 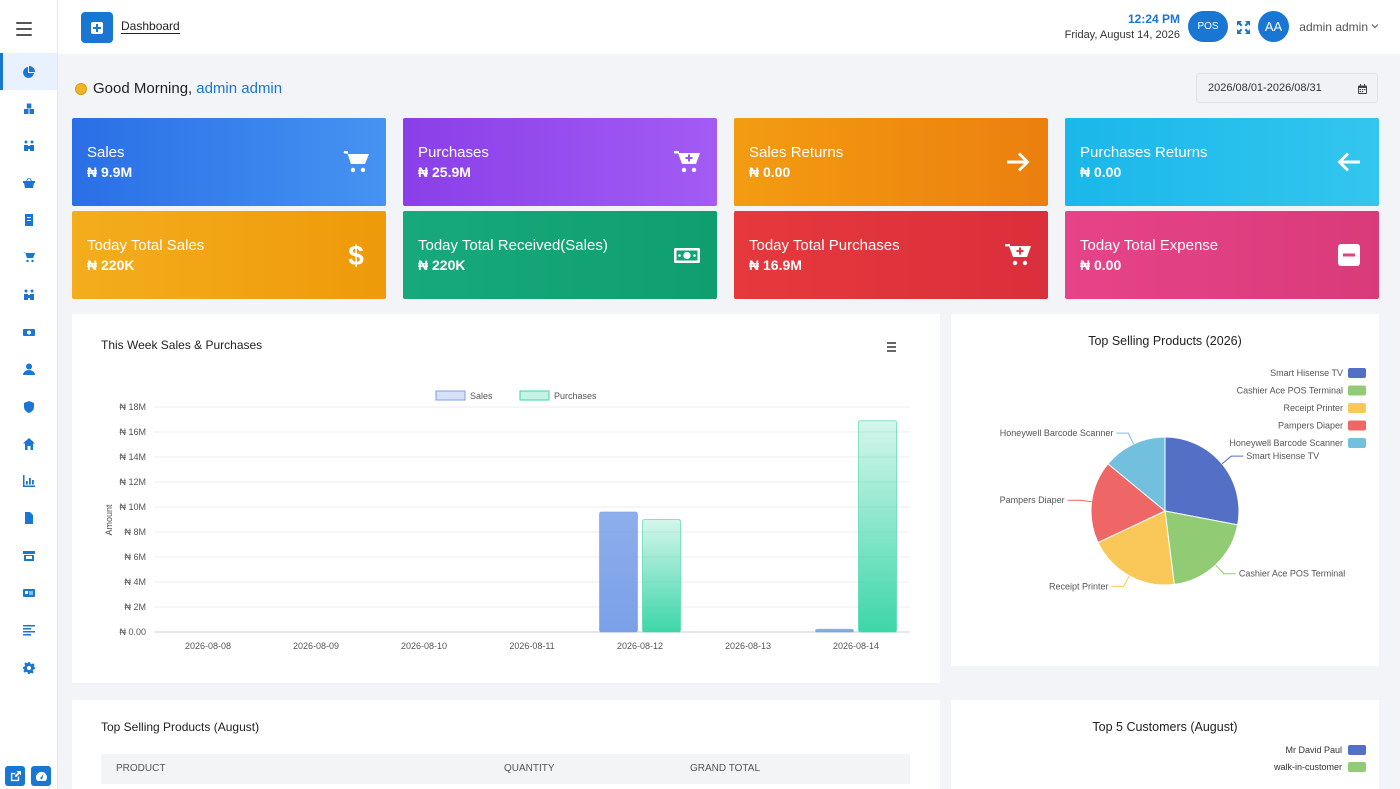 I want to click on legend-item: walk-in-customer, so click(x=1320, y=768).